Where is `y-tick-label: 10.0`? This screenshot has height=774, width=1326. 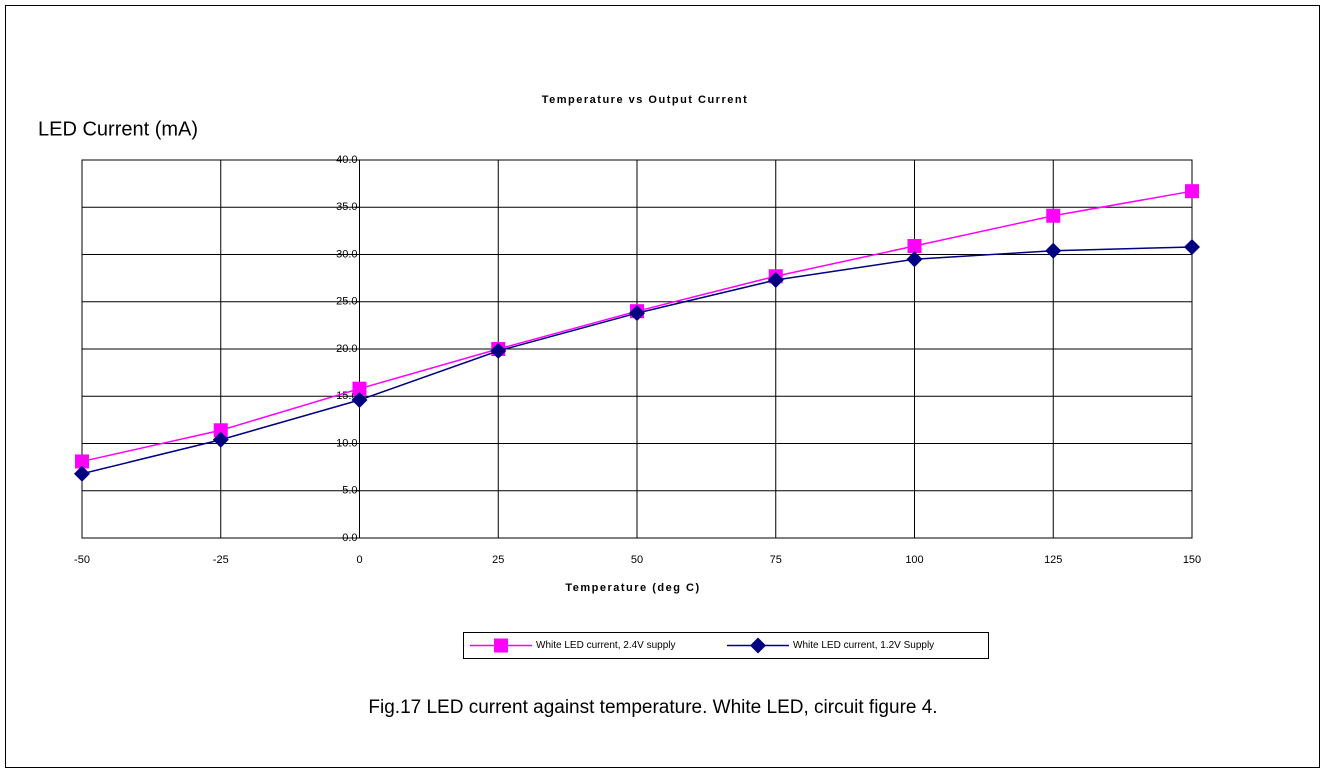
y-tick-label: 10.0 is located at coordinates (346, 443).